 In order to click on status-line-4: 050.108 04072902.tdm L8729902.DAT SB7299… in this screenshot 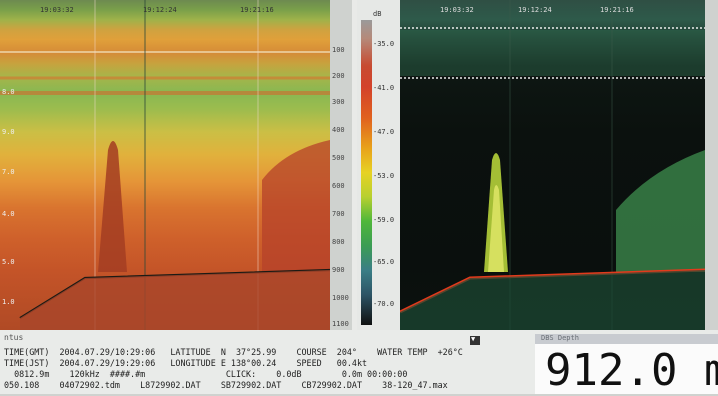, I will do `click(226, 385)`.